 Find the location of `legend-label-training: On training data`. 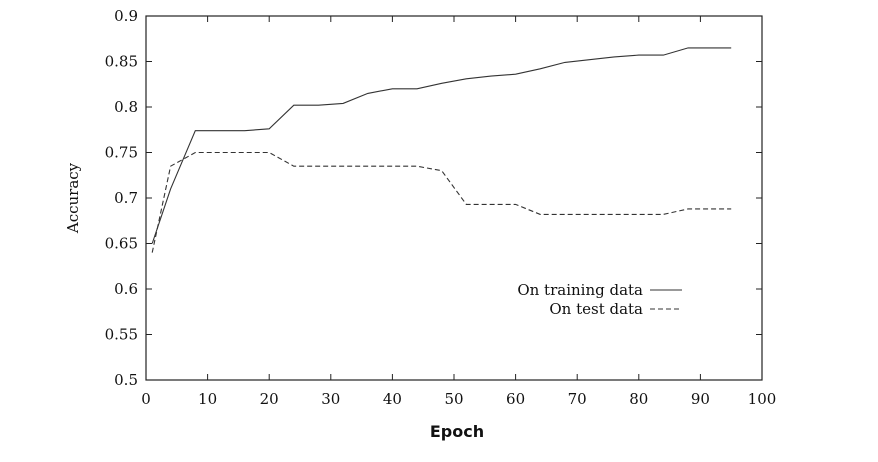

legend-label-training: On training data is located at coordinates (580, 290).